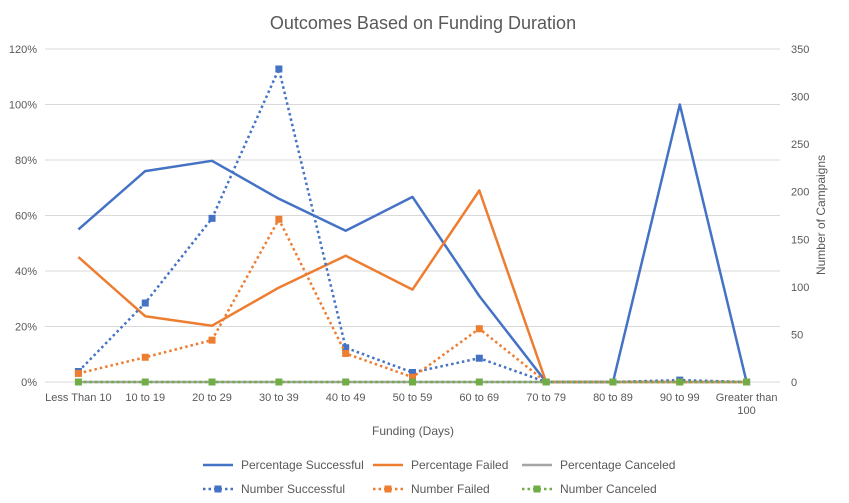  I want to click on x-tick-label: Less Than 10, so click(78, 398).